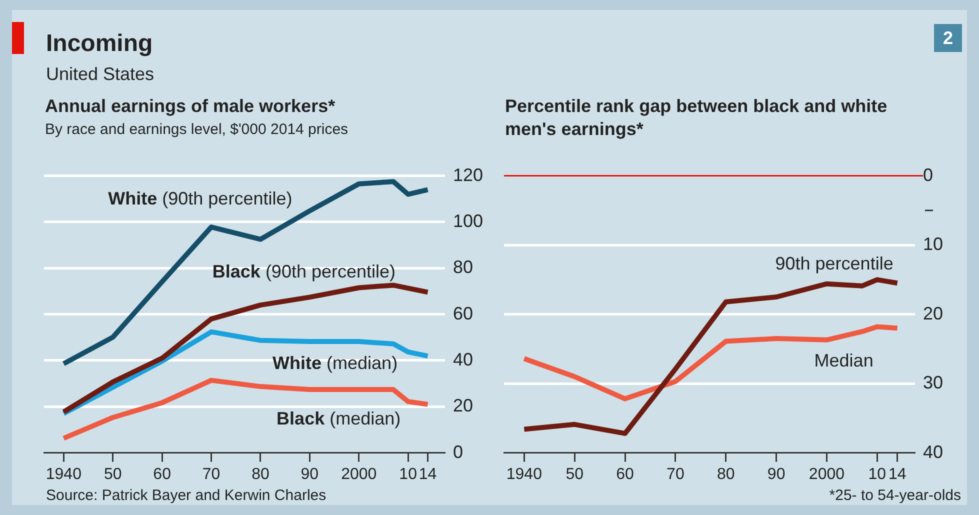 Image resolution: width=979 pixels, height=515 pixels. What do you see at coordinates (696, 118) in the screenshot?
I see `chart-title: Percentile rank gap between black and white men's earnings*` at bounding box center [696, 118].